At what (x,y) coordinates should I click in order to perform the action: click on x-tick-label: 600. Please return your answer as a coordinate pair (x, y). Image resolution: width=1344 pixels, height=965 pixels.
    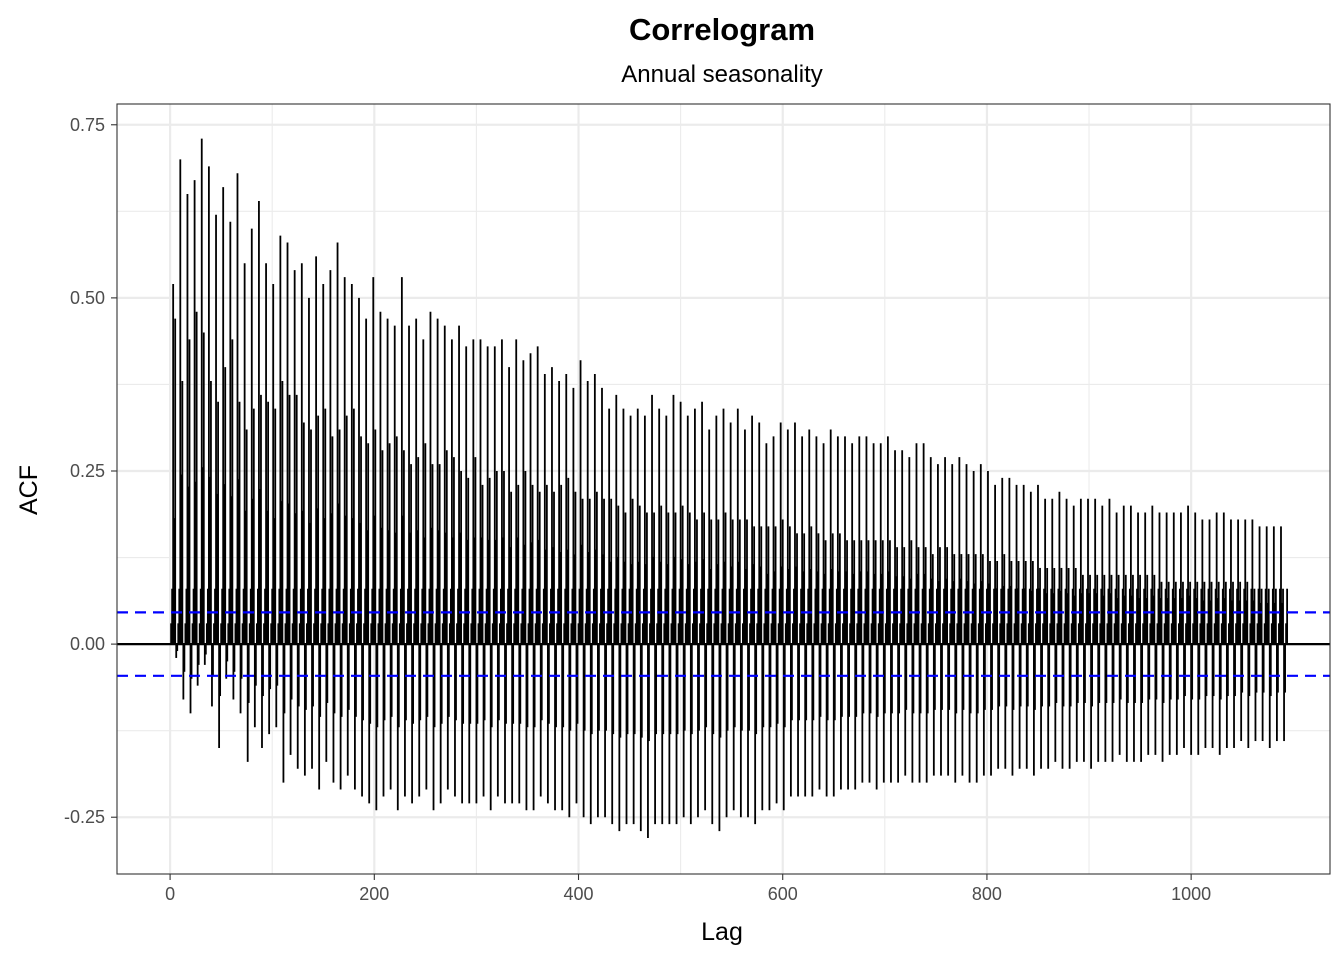
    Looking at the image, I should click on (783, 894).